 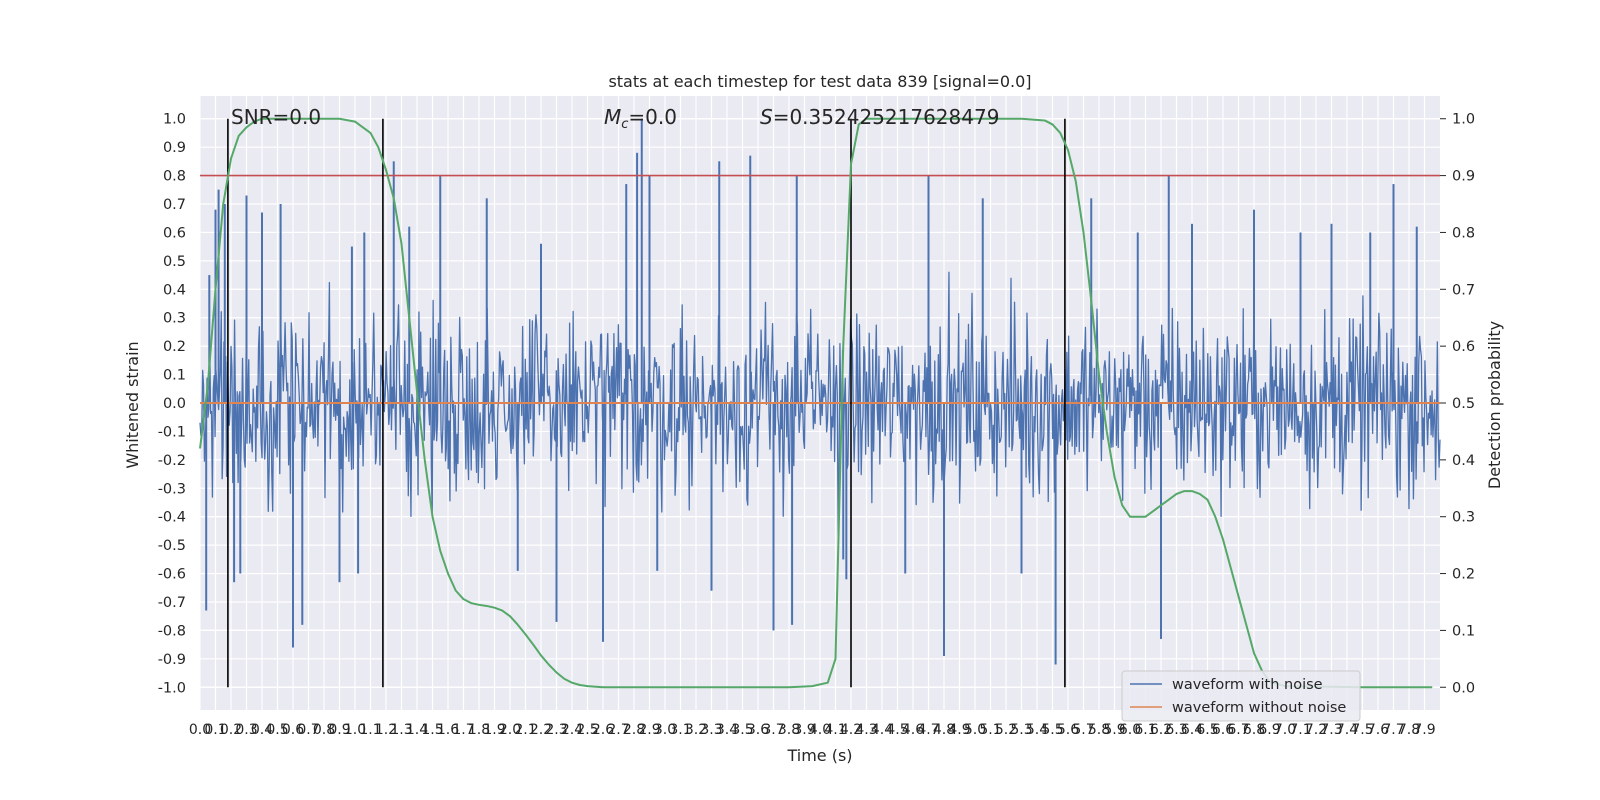 What do you see at coordinates (1285, 730) in the screenshot?
I see `x-tick-label: 7.0` at bounding box center [1285, 730].